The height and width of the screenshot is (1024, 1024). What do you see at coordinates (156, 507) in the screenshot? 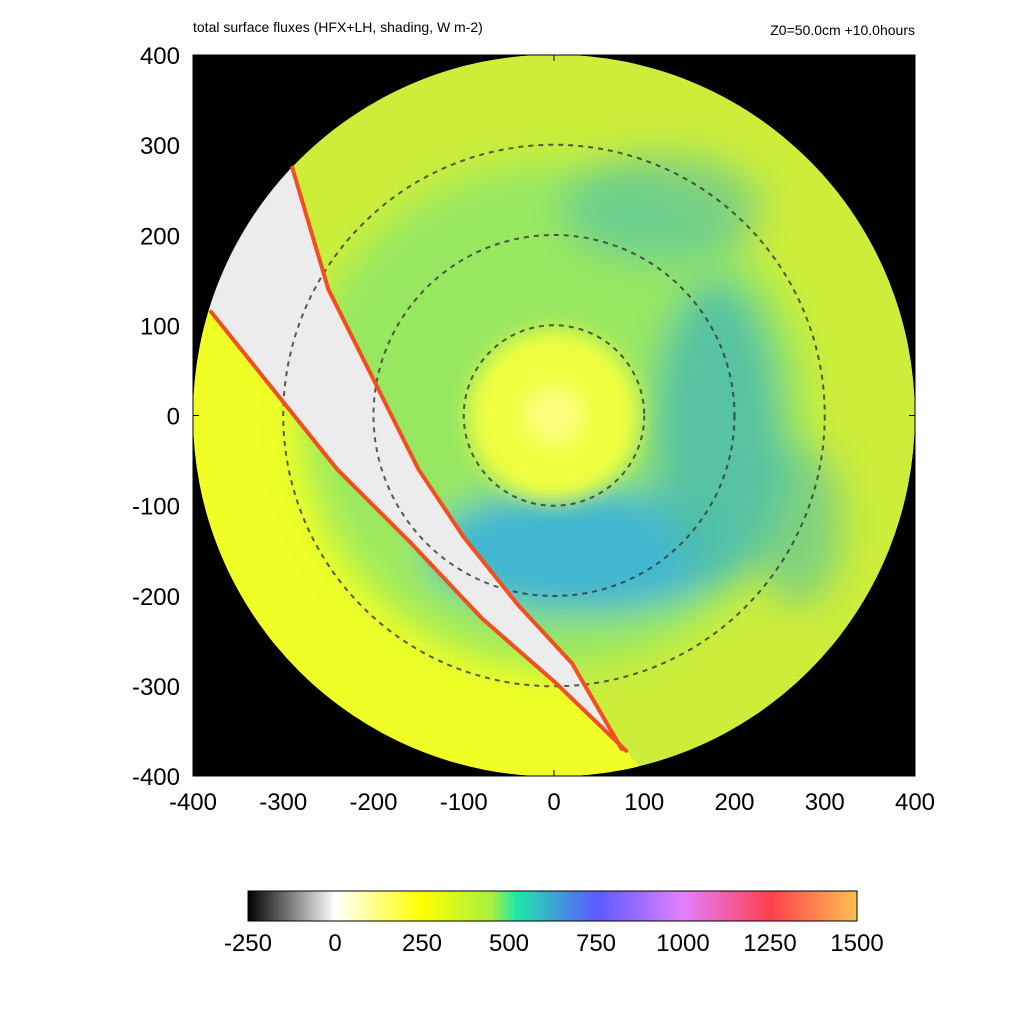
I see `y-tick-label: -100` at bounding box center [156, 507].